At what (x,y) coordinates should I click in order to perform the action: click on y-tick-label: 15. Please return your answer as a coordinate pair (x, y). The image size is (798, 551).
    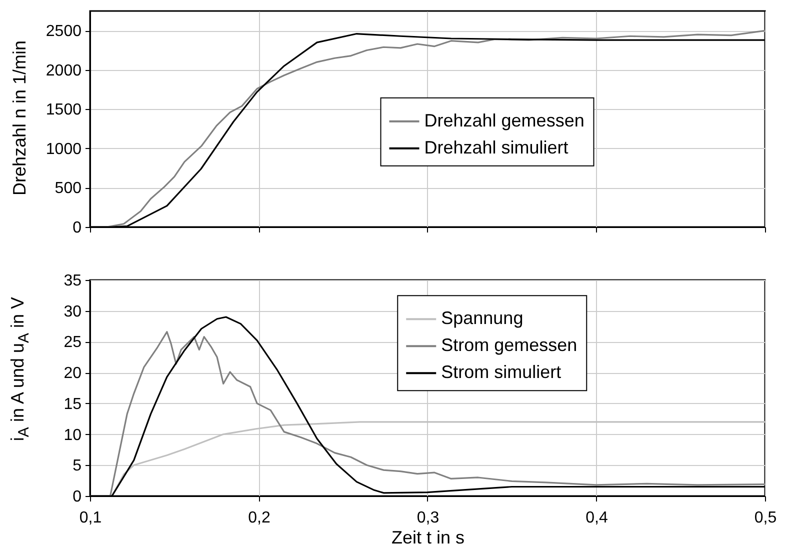
    Looking at the image, I should click on (73, 404).